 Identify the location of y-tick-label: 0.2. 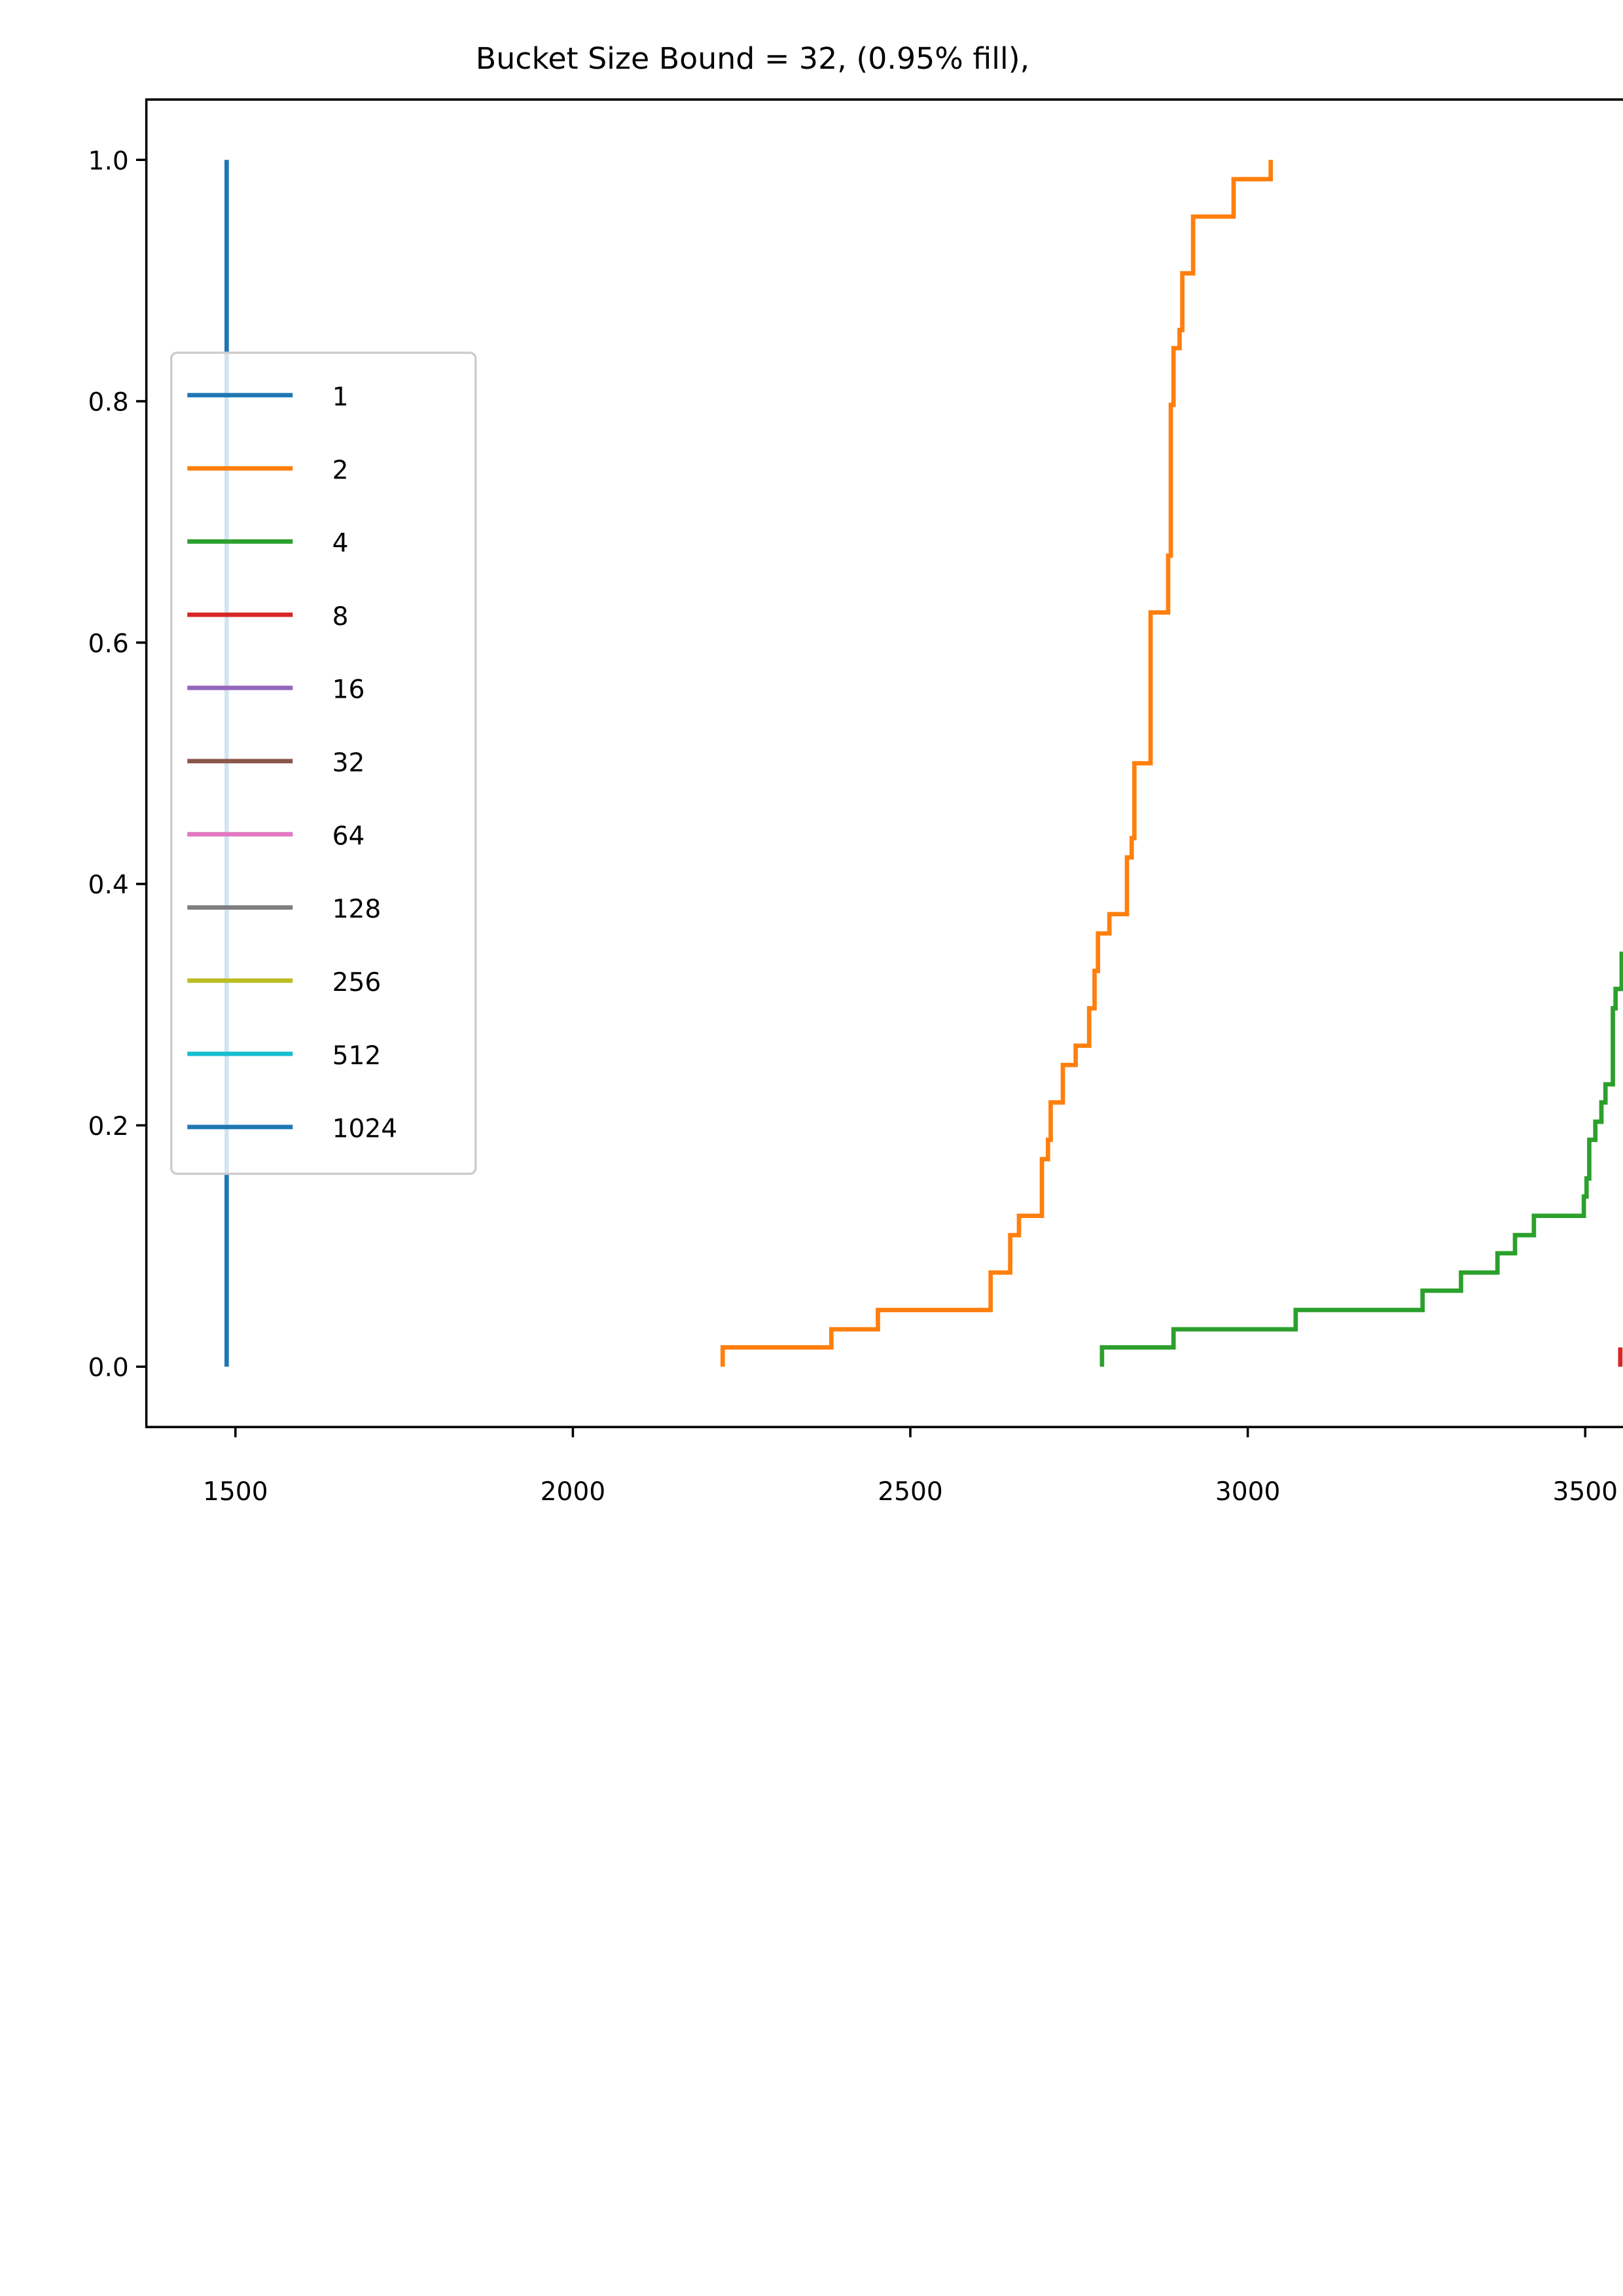
(108, 1126).